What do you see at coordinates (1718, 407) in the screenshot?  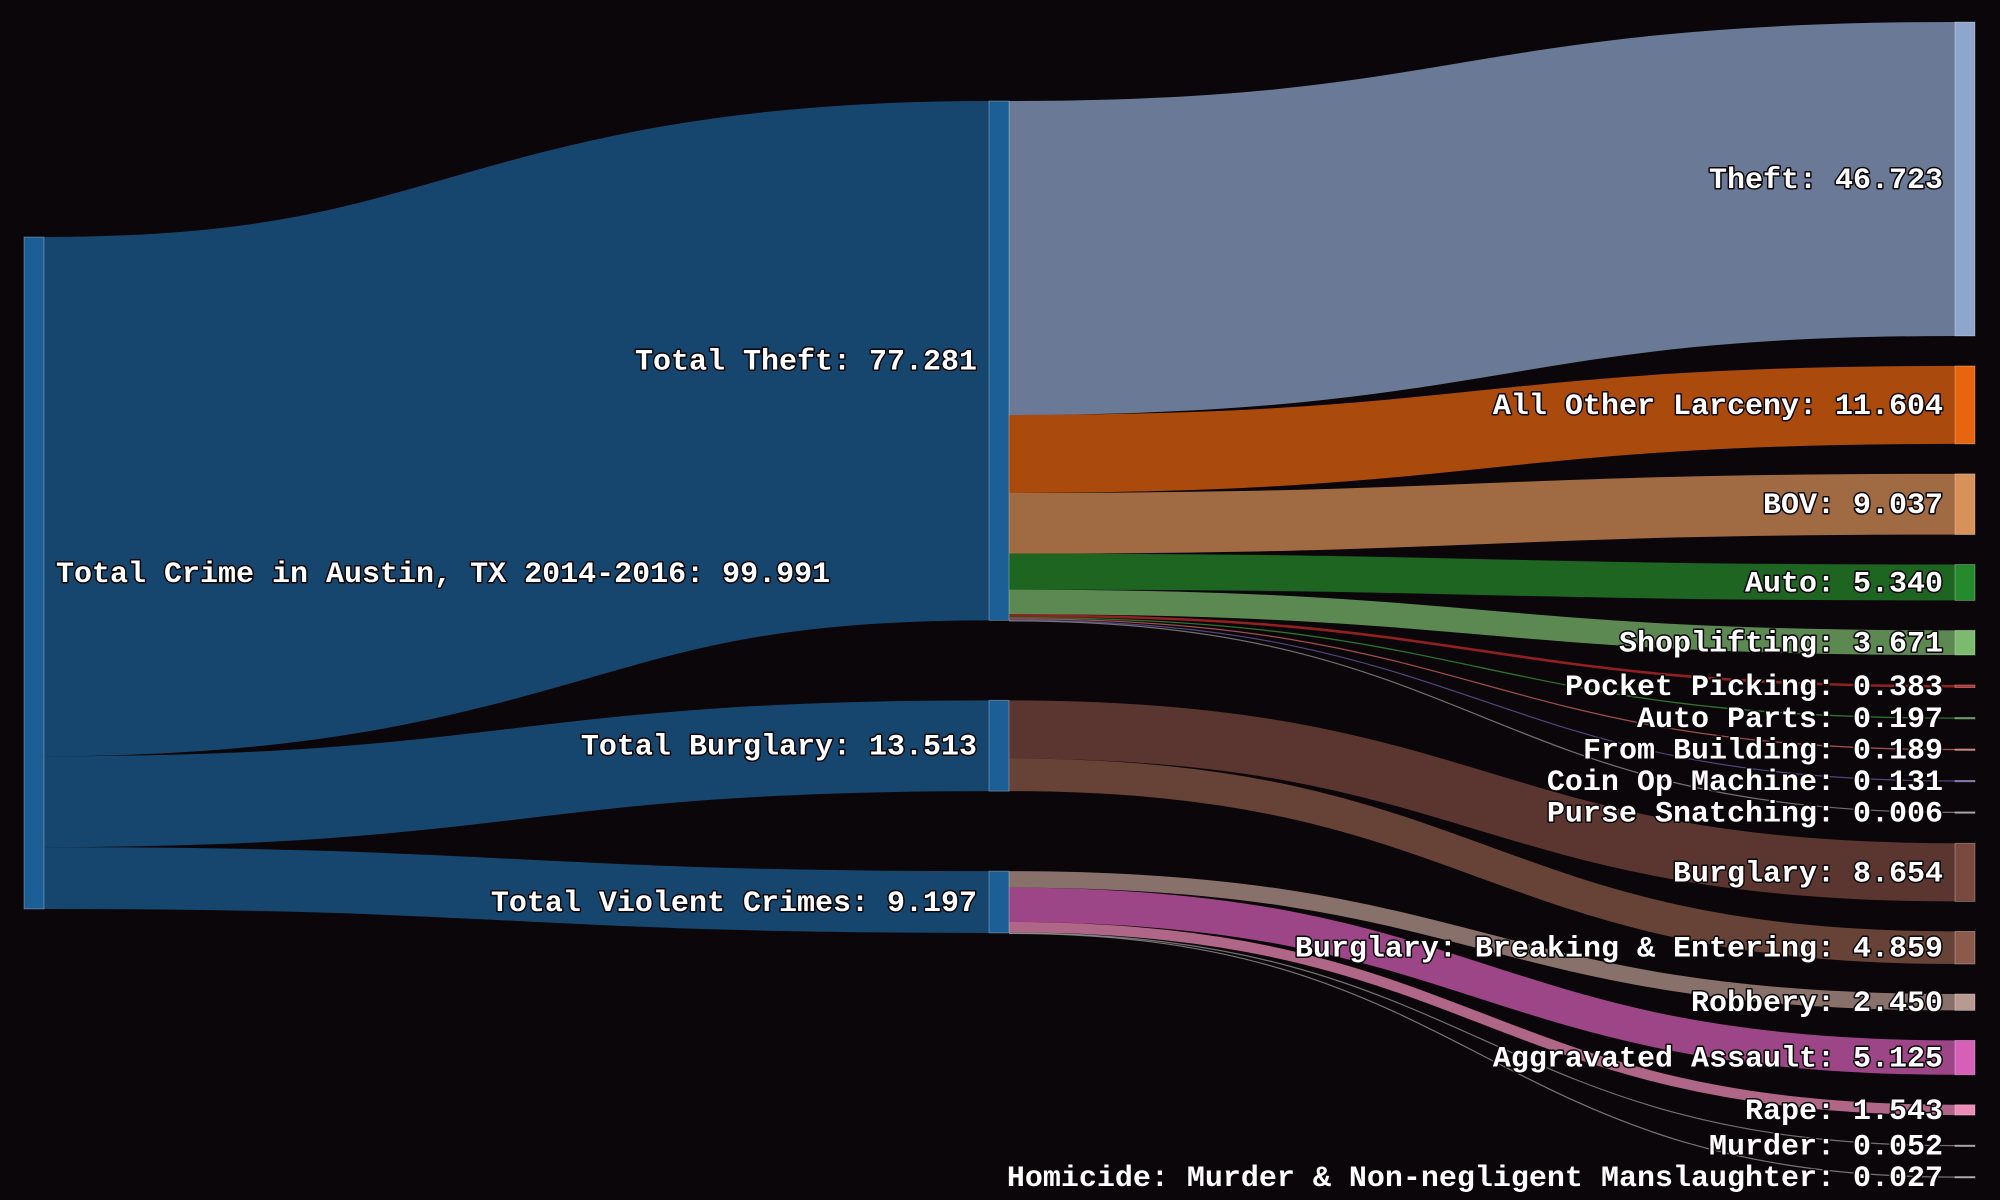 I see `sankey-label-larceny: All Other Larceny: 11.604` at bounding box center [1718, 407].